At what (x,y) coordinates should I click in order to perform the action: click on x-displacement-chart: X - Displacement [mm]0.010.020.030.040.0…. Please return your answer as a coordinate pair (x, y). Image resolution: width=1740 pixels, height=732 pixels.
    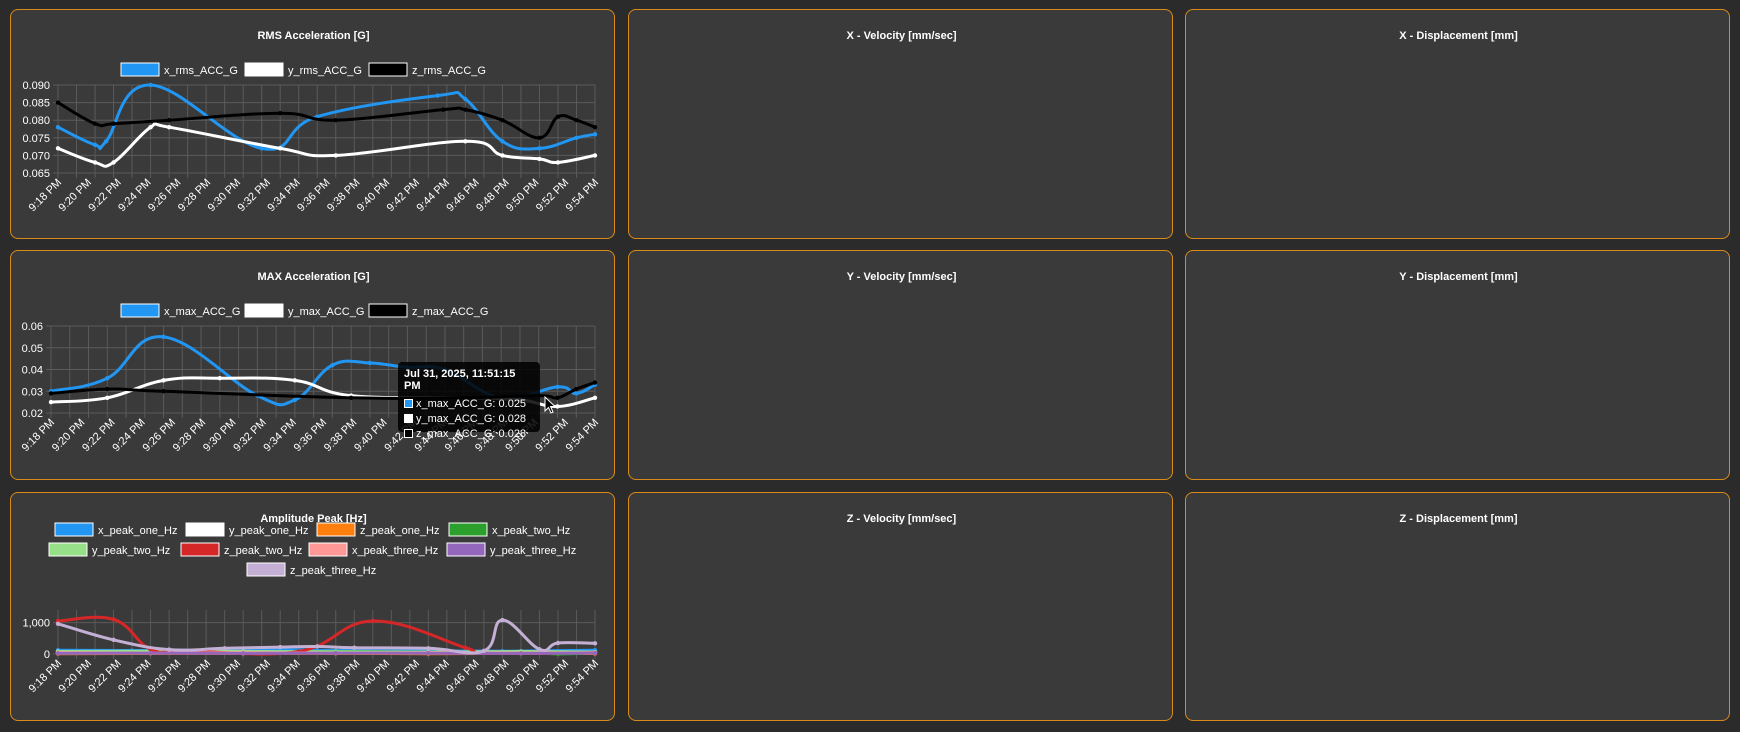
    Looking at the image, I should click on (1458, 124).